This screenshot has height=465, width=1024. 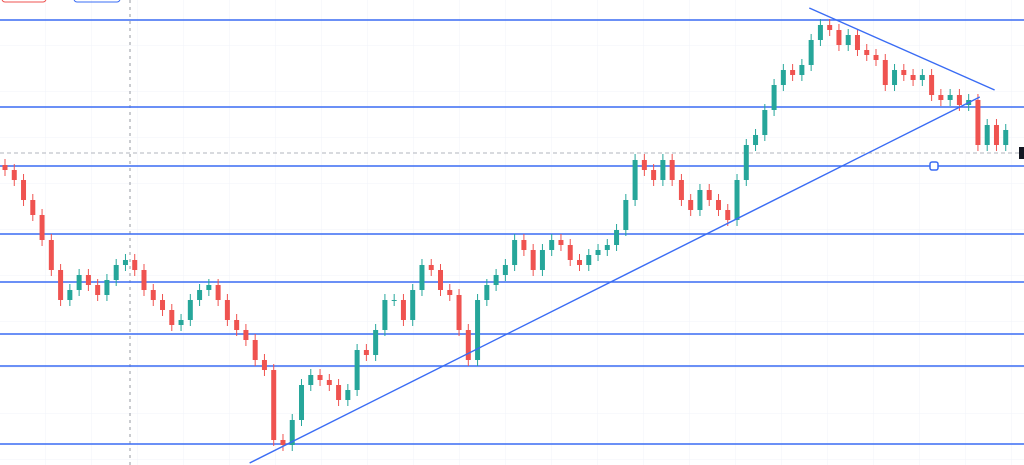 What do you see at coordinates (902, 49) in the screenshot?
I see `trend-line` at bounding box center [902, 49].